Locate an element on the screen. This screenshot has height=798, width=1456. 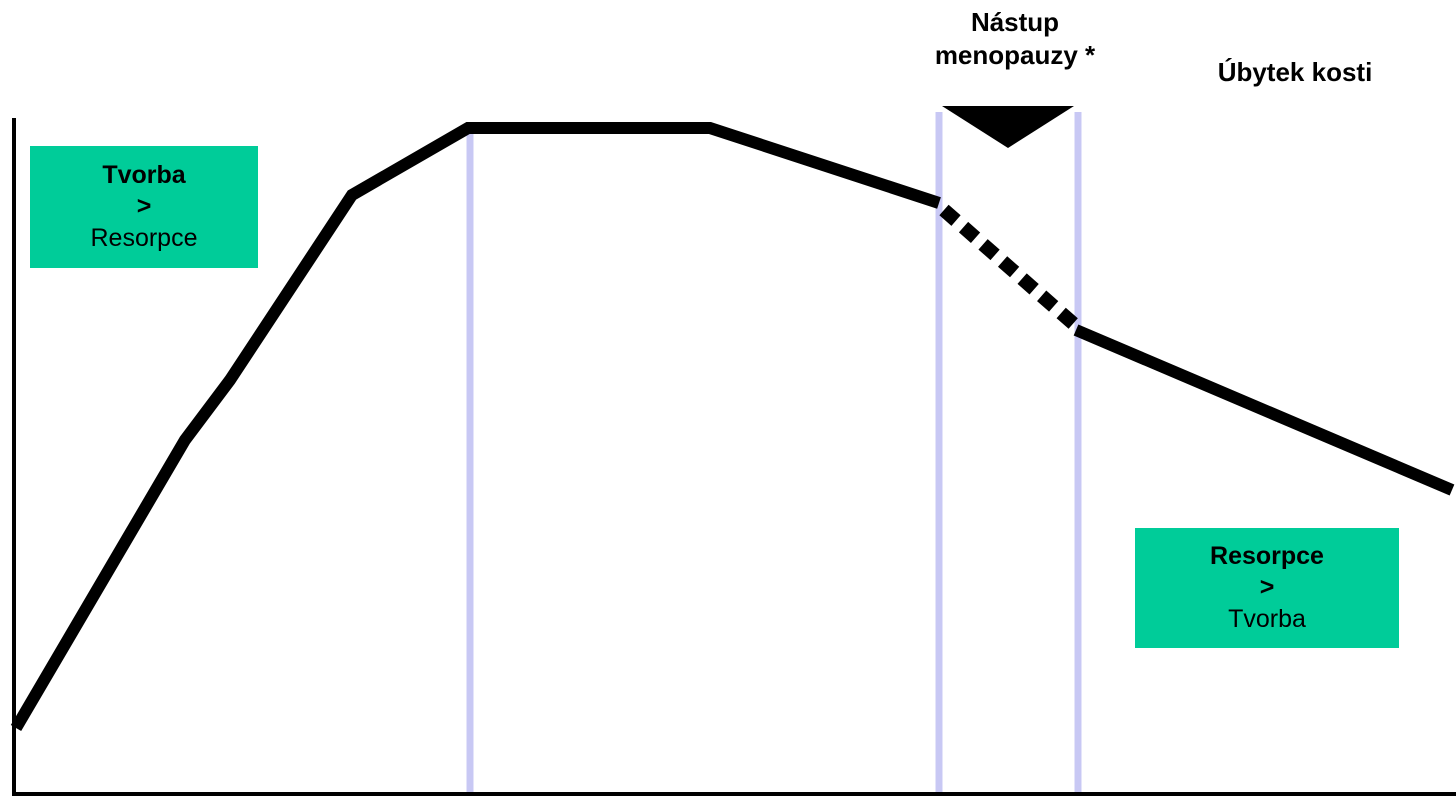
menopause-label-line1: Nástup is located at coordinates (1015, 22).